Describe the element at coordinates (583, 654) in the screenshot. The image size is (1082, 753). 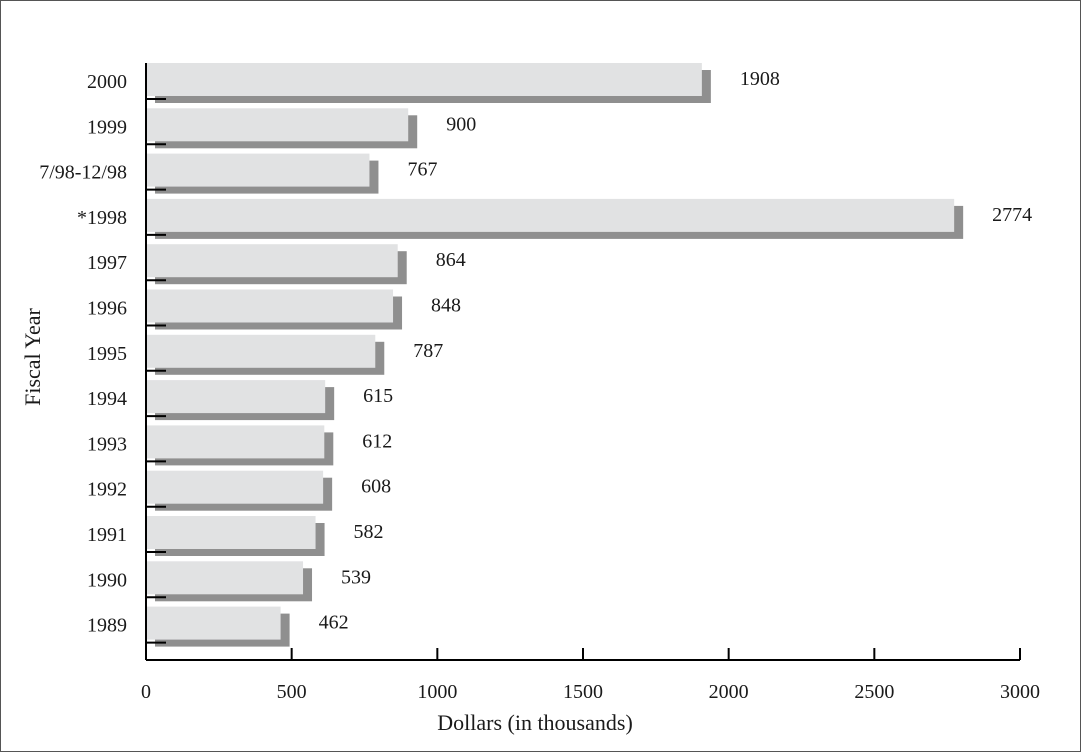
I see `x-axis` at that location.